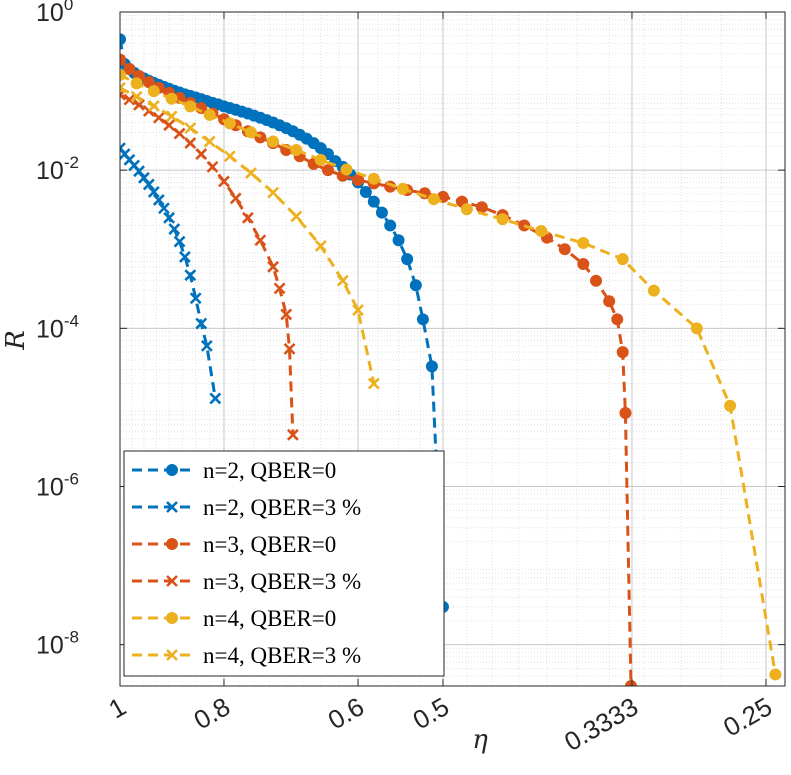  Describe the element at coordinates (57, 485) in the screenshot. I see `y-tick-label: 10⁻⁶` at that location.